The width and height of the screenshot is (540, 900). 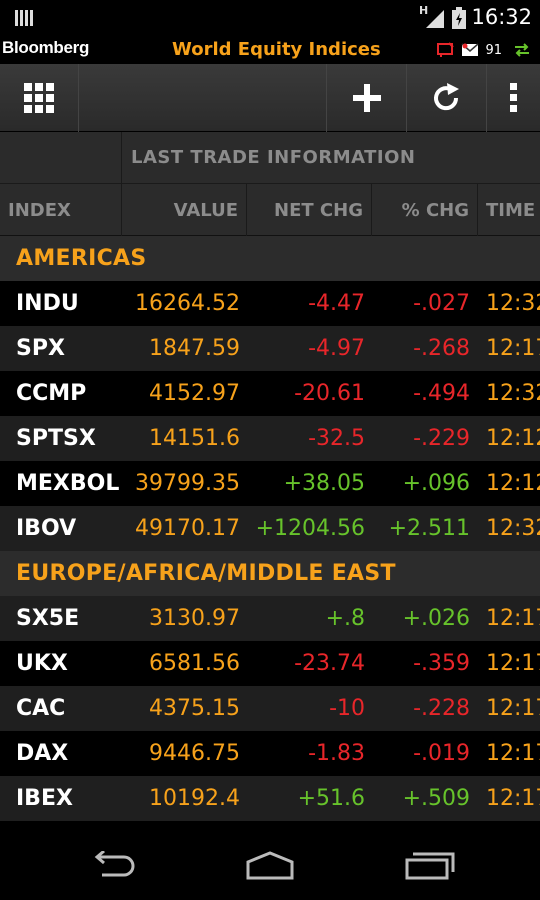 I want to click on signal-icon, so click(x=435, y=19).